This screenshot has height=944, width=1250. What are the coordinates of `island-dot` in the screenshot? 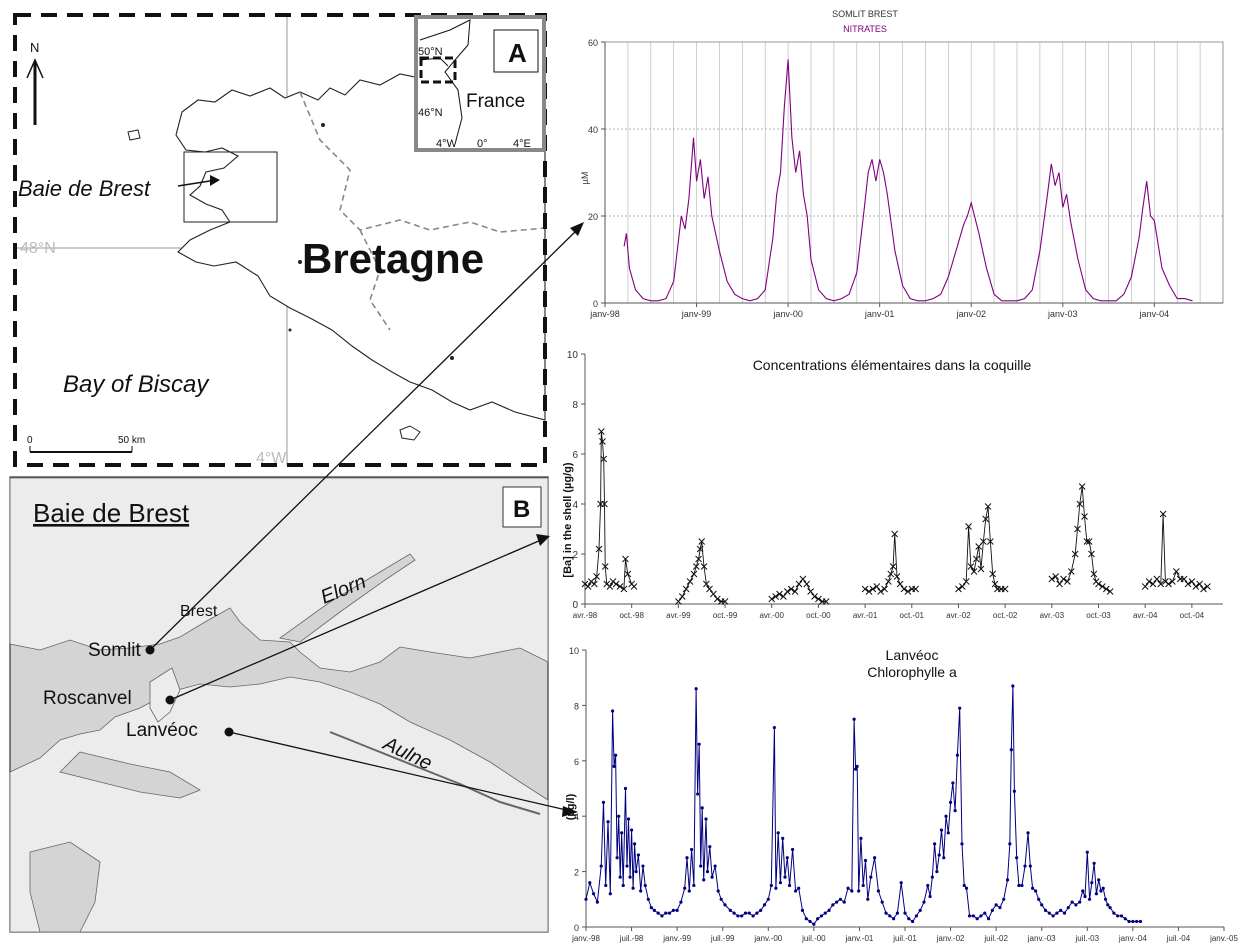 It's located at (323, 125).